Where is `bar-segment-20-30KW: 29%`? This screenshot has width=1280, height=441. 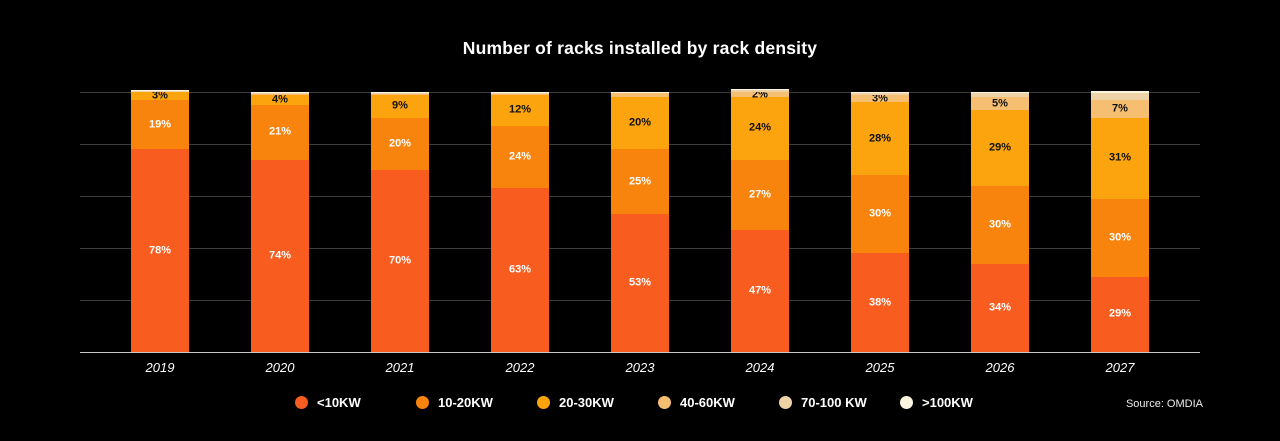
bar-segment-20-30KW: 29% is located at coordinates (1000, 148).